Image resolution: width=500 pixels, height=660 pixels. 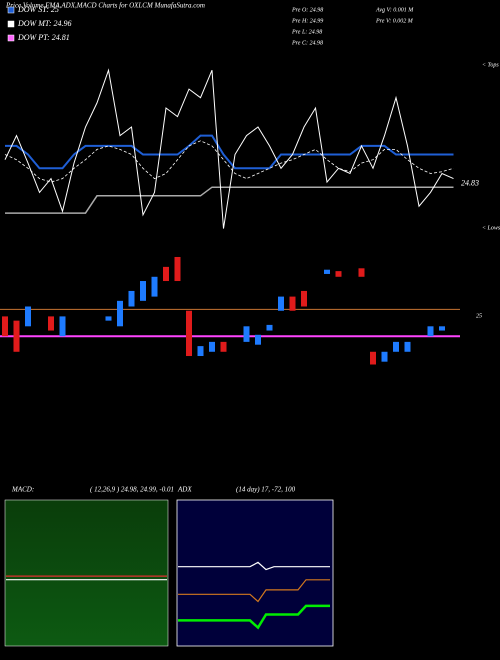 I want to click on panel-title: ADX, so click(x=184, y=490).